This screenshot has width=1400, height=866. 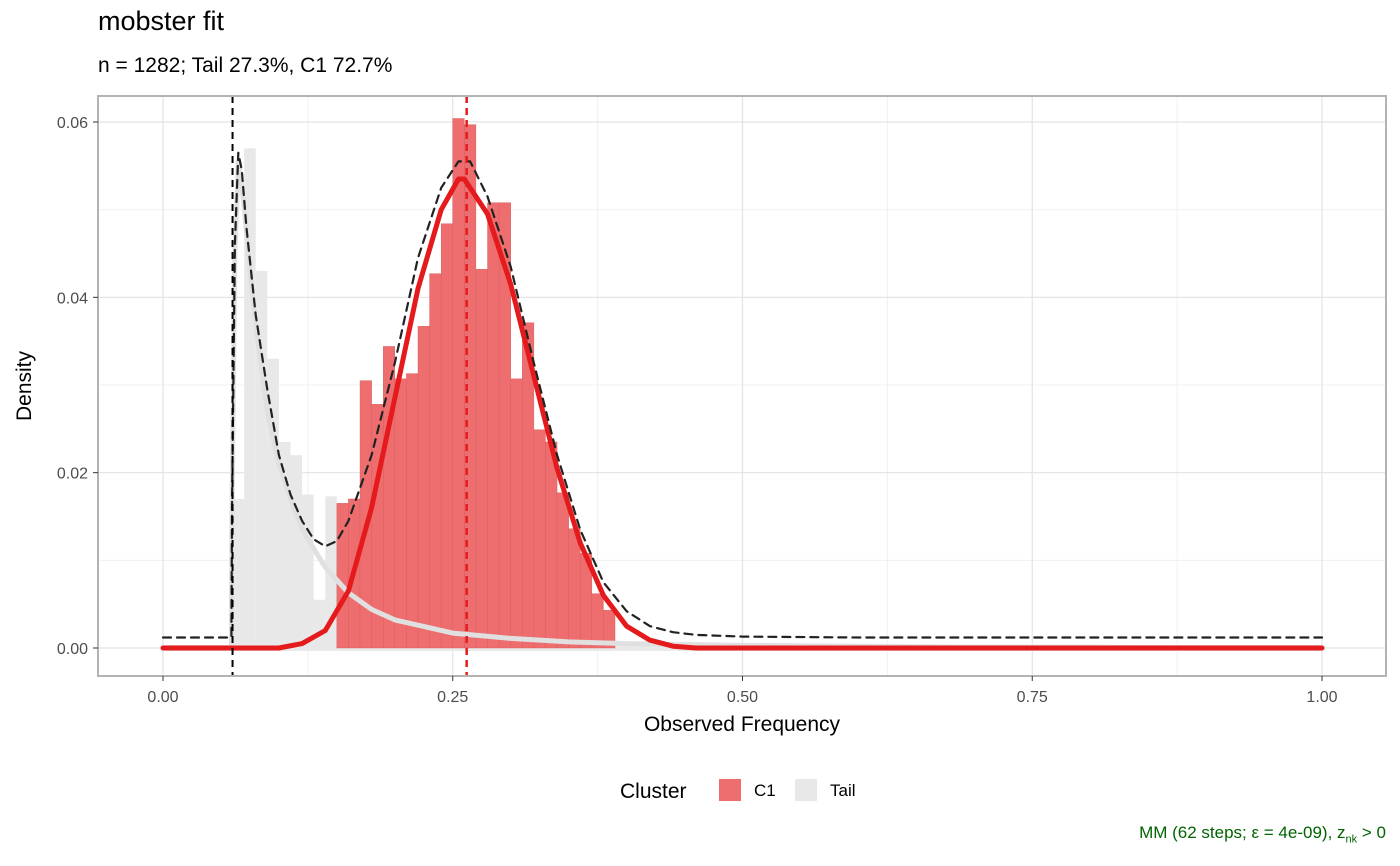 I want to click on x-tick-label: 0.50, so click(x=742, y=697).